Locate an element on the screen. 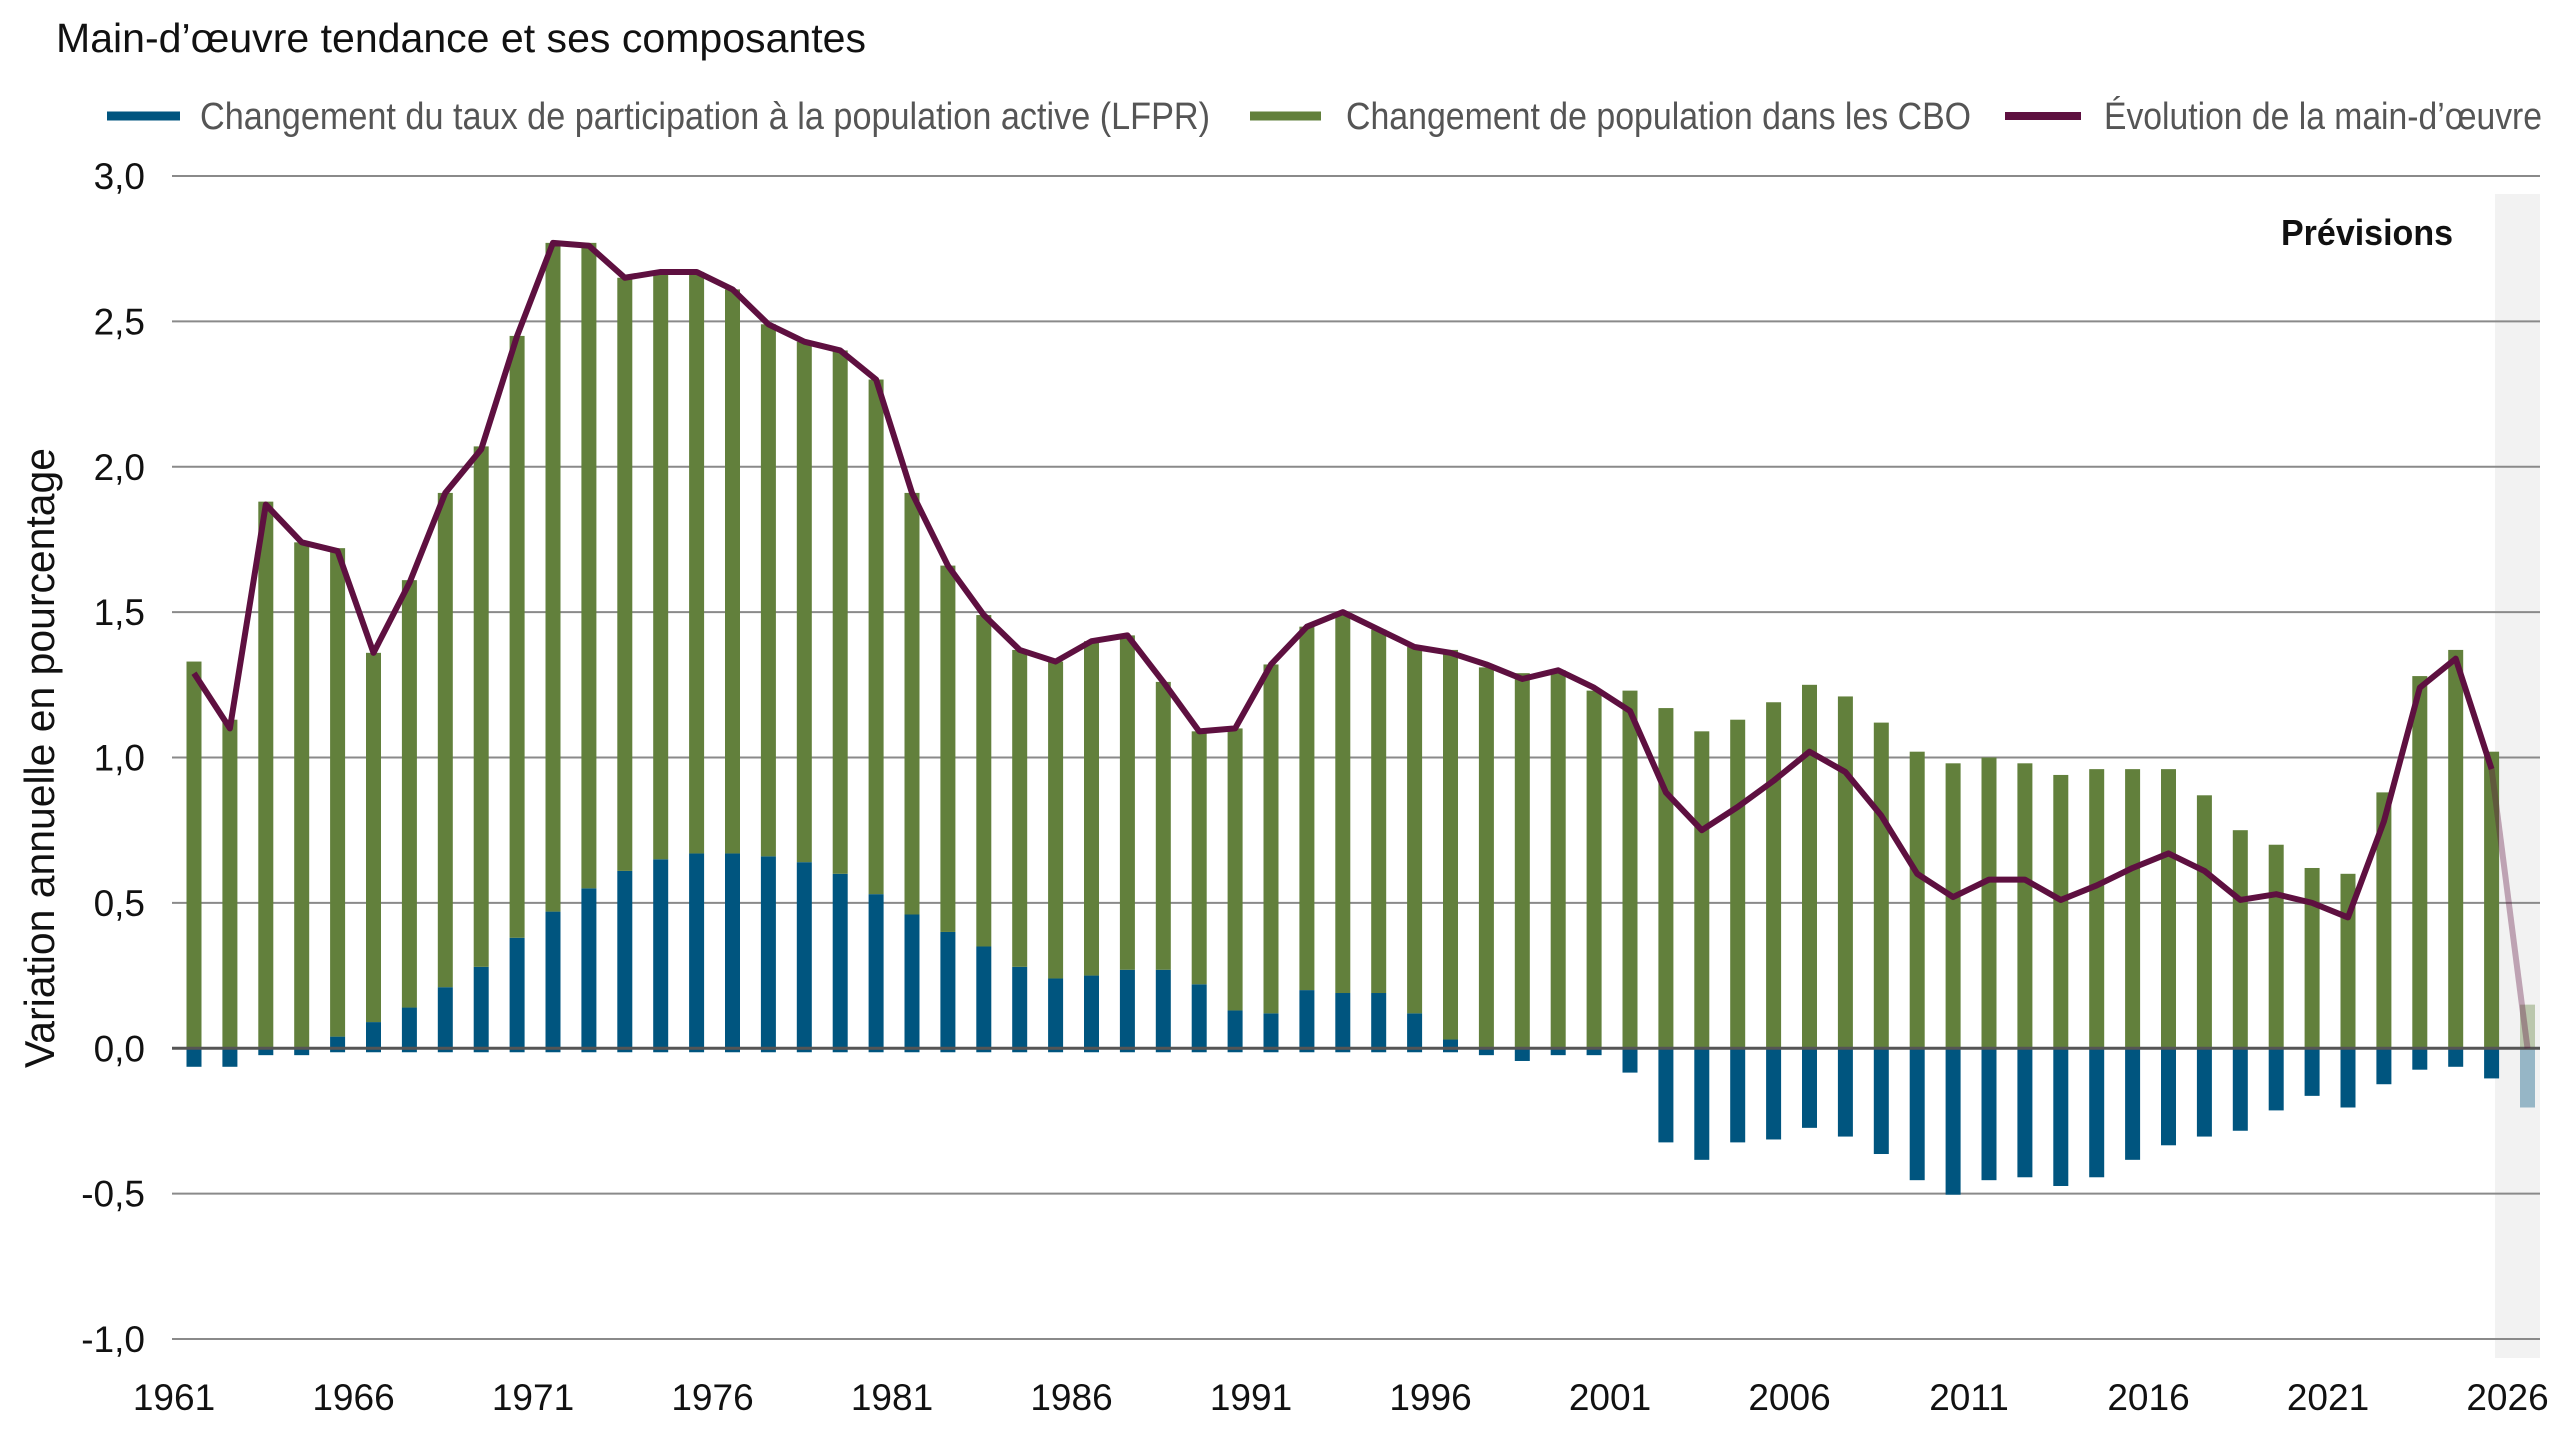 The width and height of the screenshot is (2560, 1440). bar-lfpr-2007 is located at coordinates (1845, 1092).